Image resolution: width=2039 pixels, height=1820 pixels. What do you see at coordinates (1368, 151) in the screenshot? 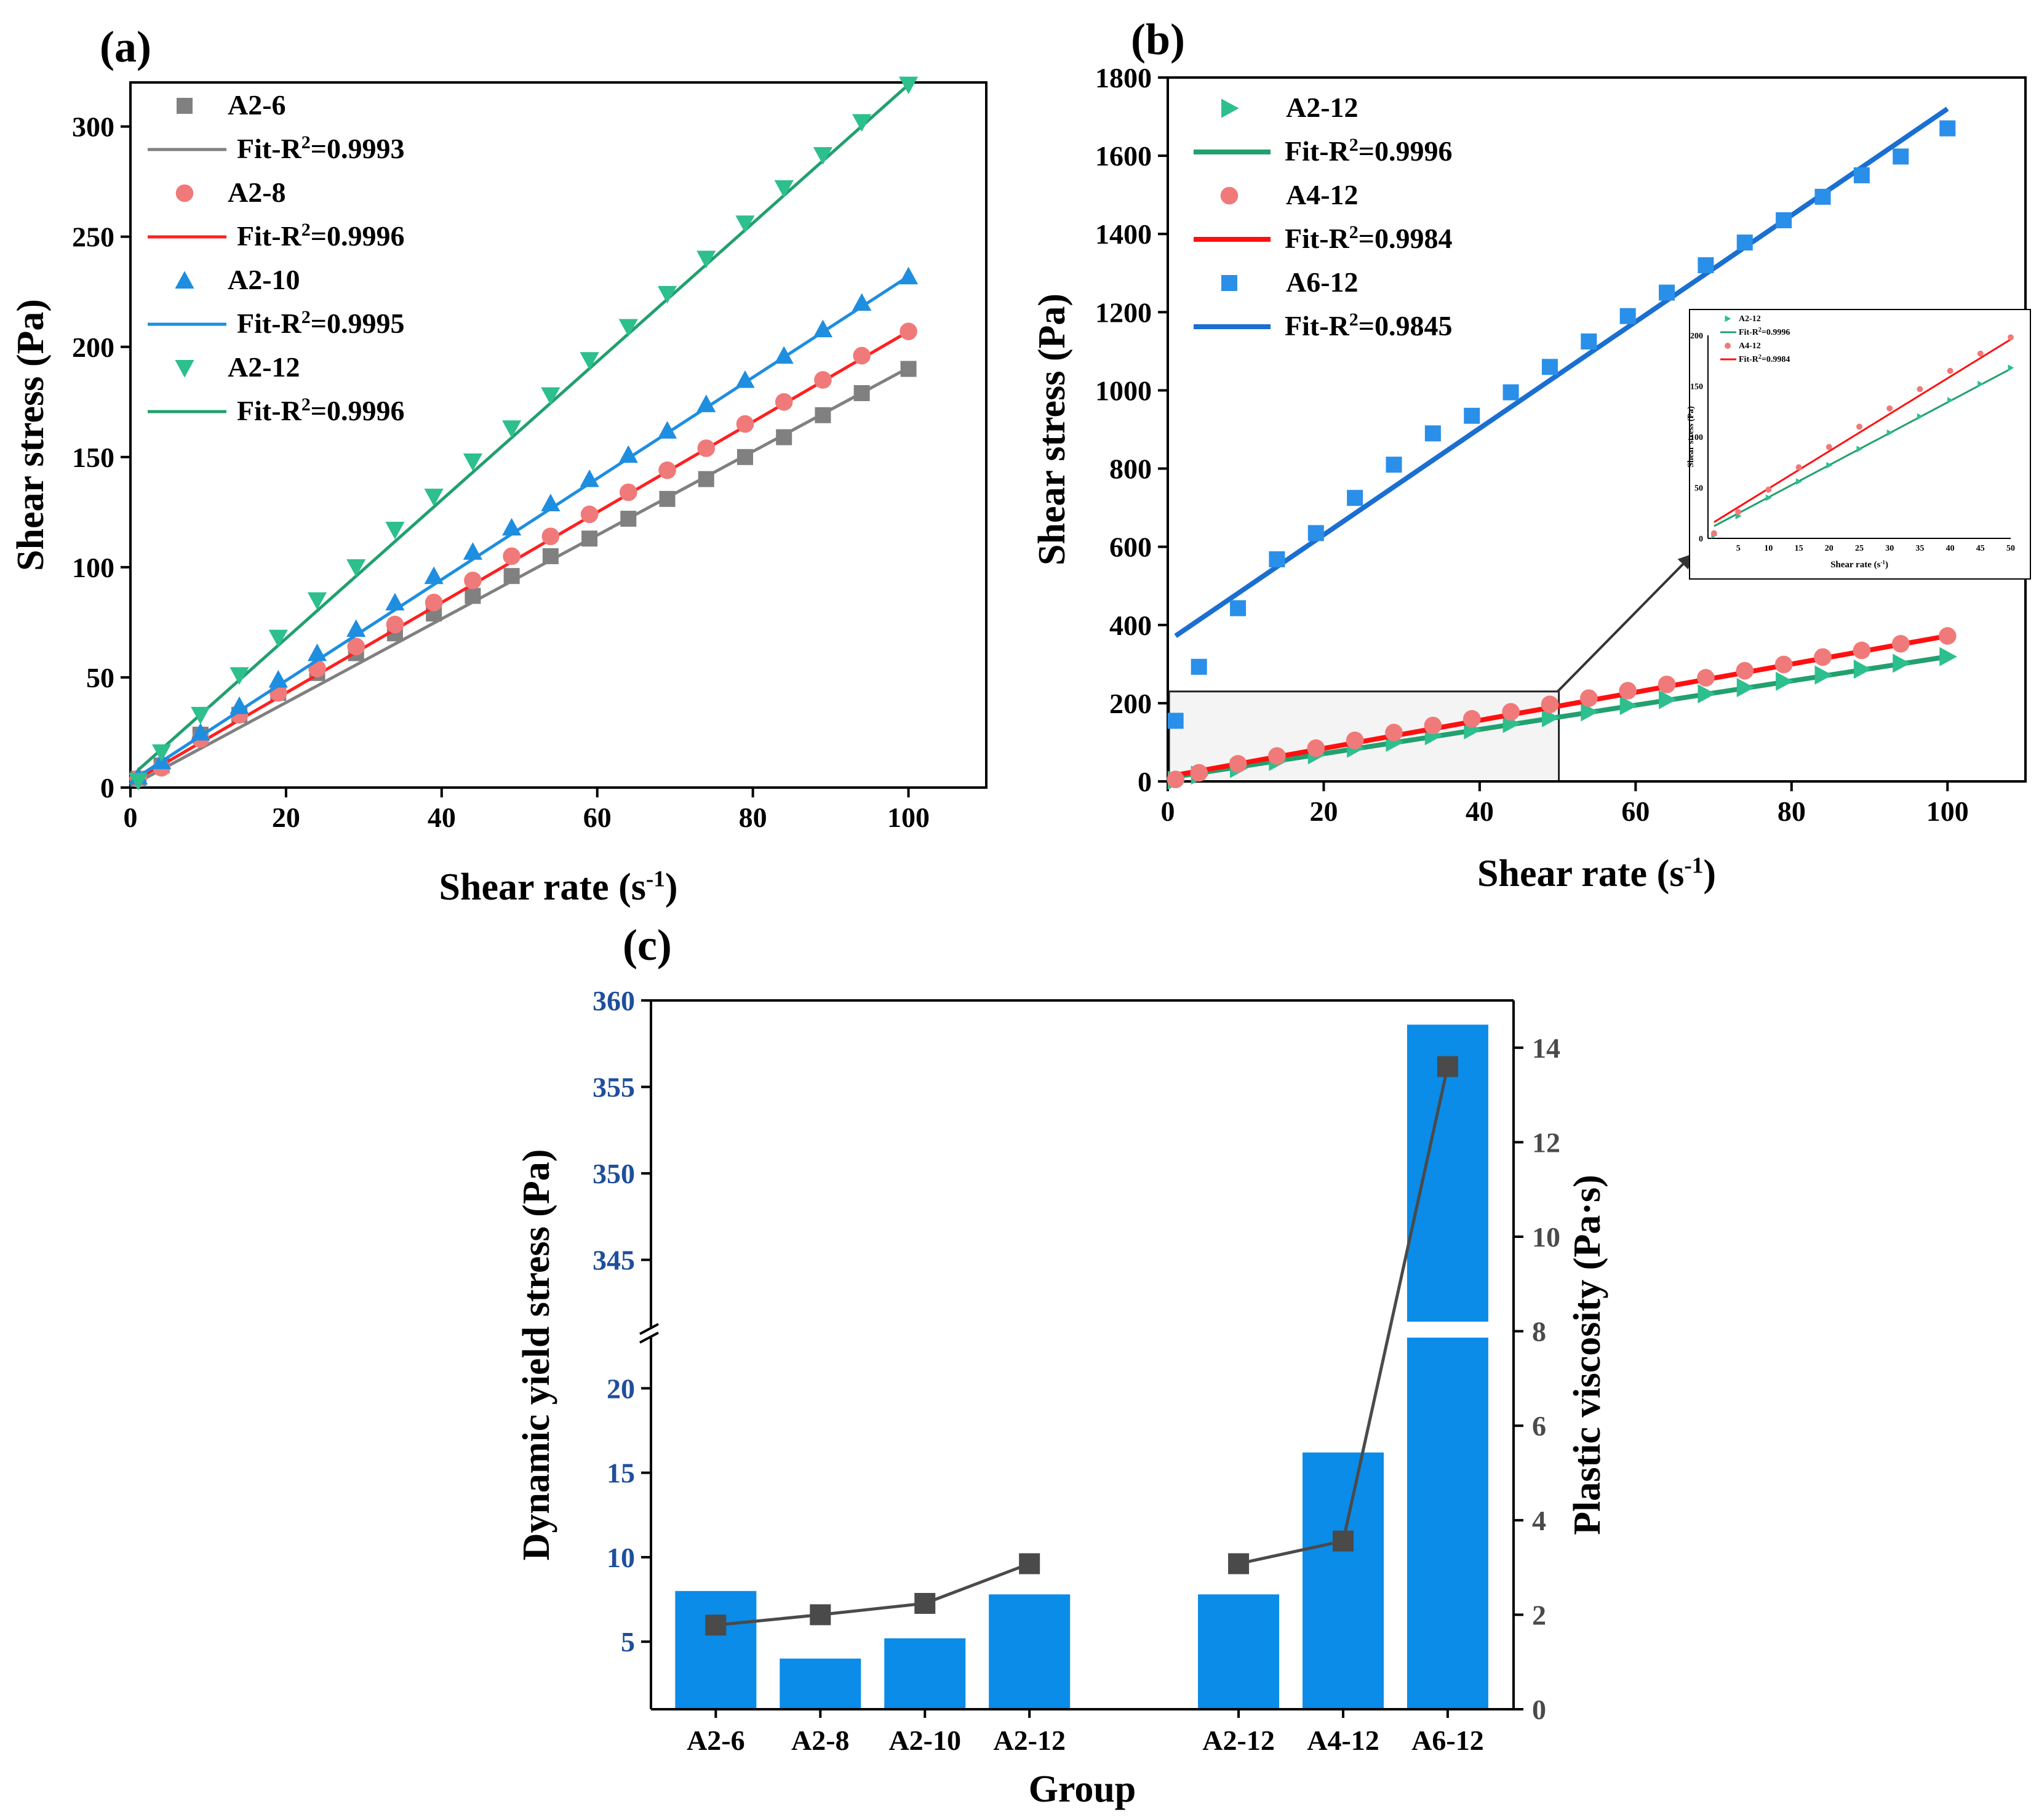
I see `legend-fit-label-A2-12: Fit-R2=0.9996` at bounding box center [1368, 151].